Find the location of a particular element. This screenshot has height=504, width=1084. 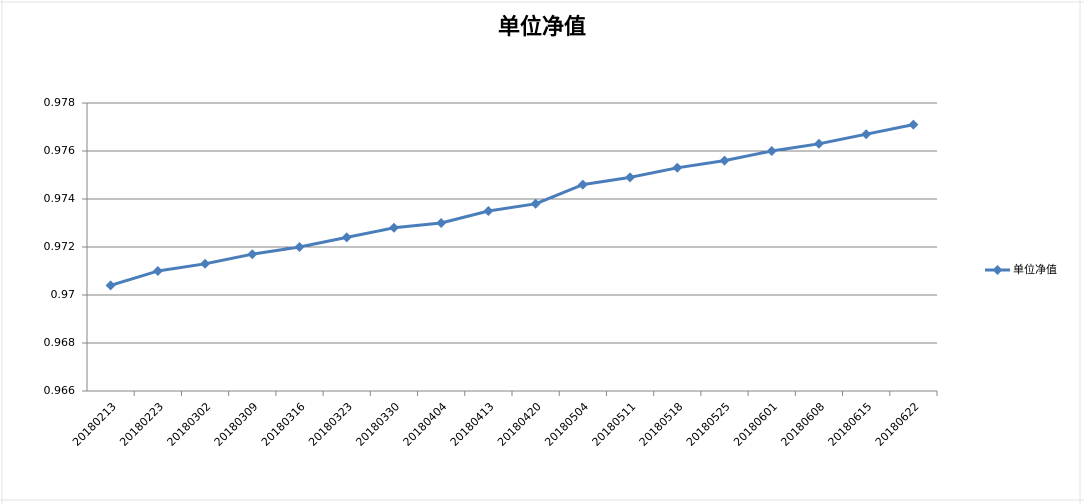

x-tick-label: 20180302 is located at coordinates (189, 424).